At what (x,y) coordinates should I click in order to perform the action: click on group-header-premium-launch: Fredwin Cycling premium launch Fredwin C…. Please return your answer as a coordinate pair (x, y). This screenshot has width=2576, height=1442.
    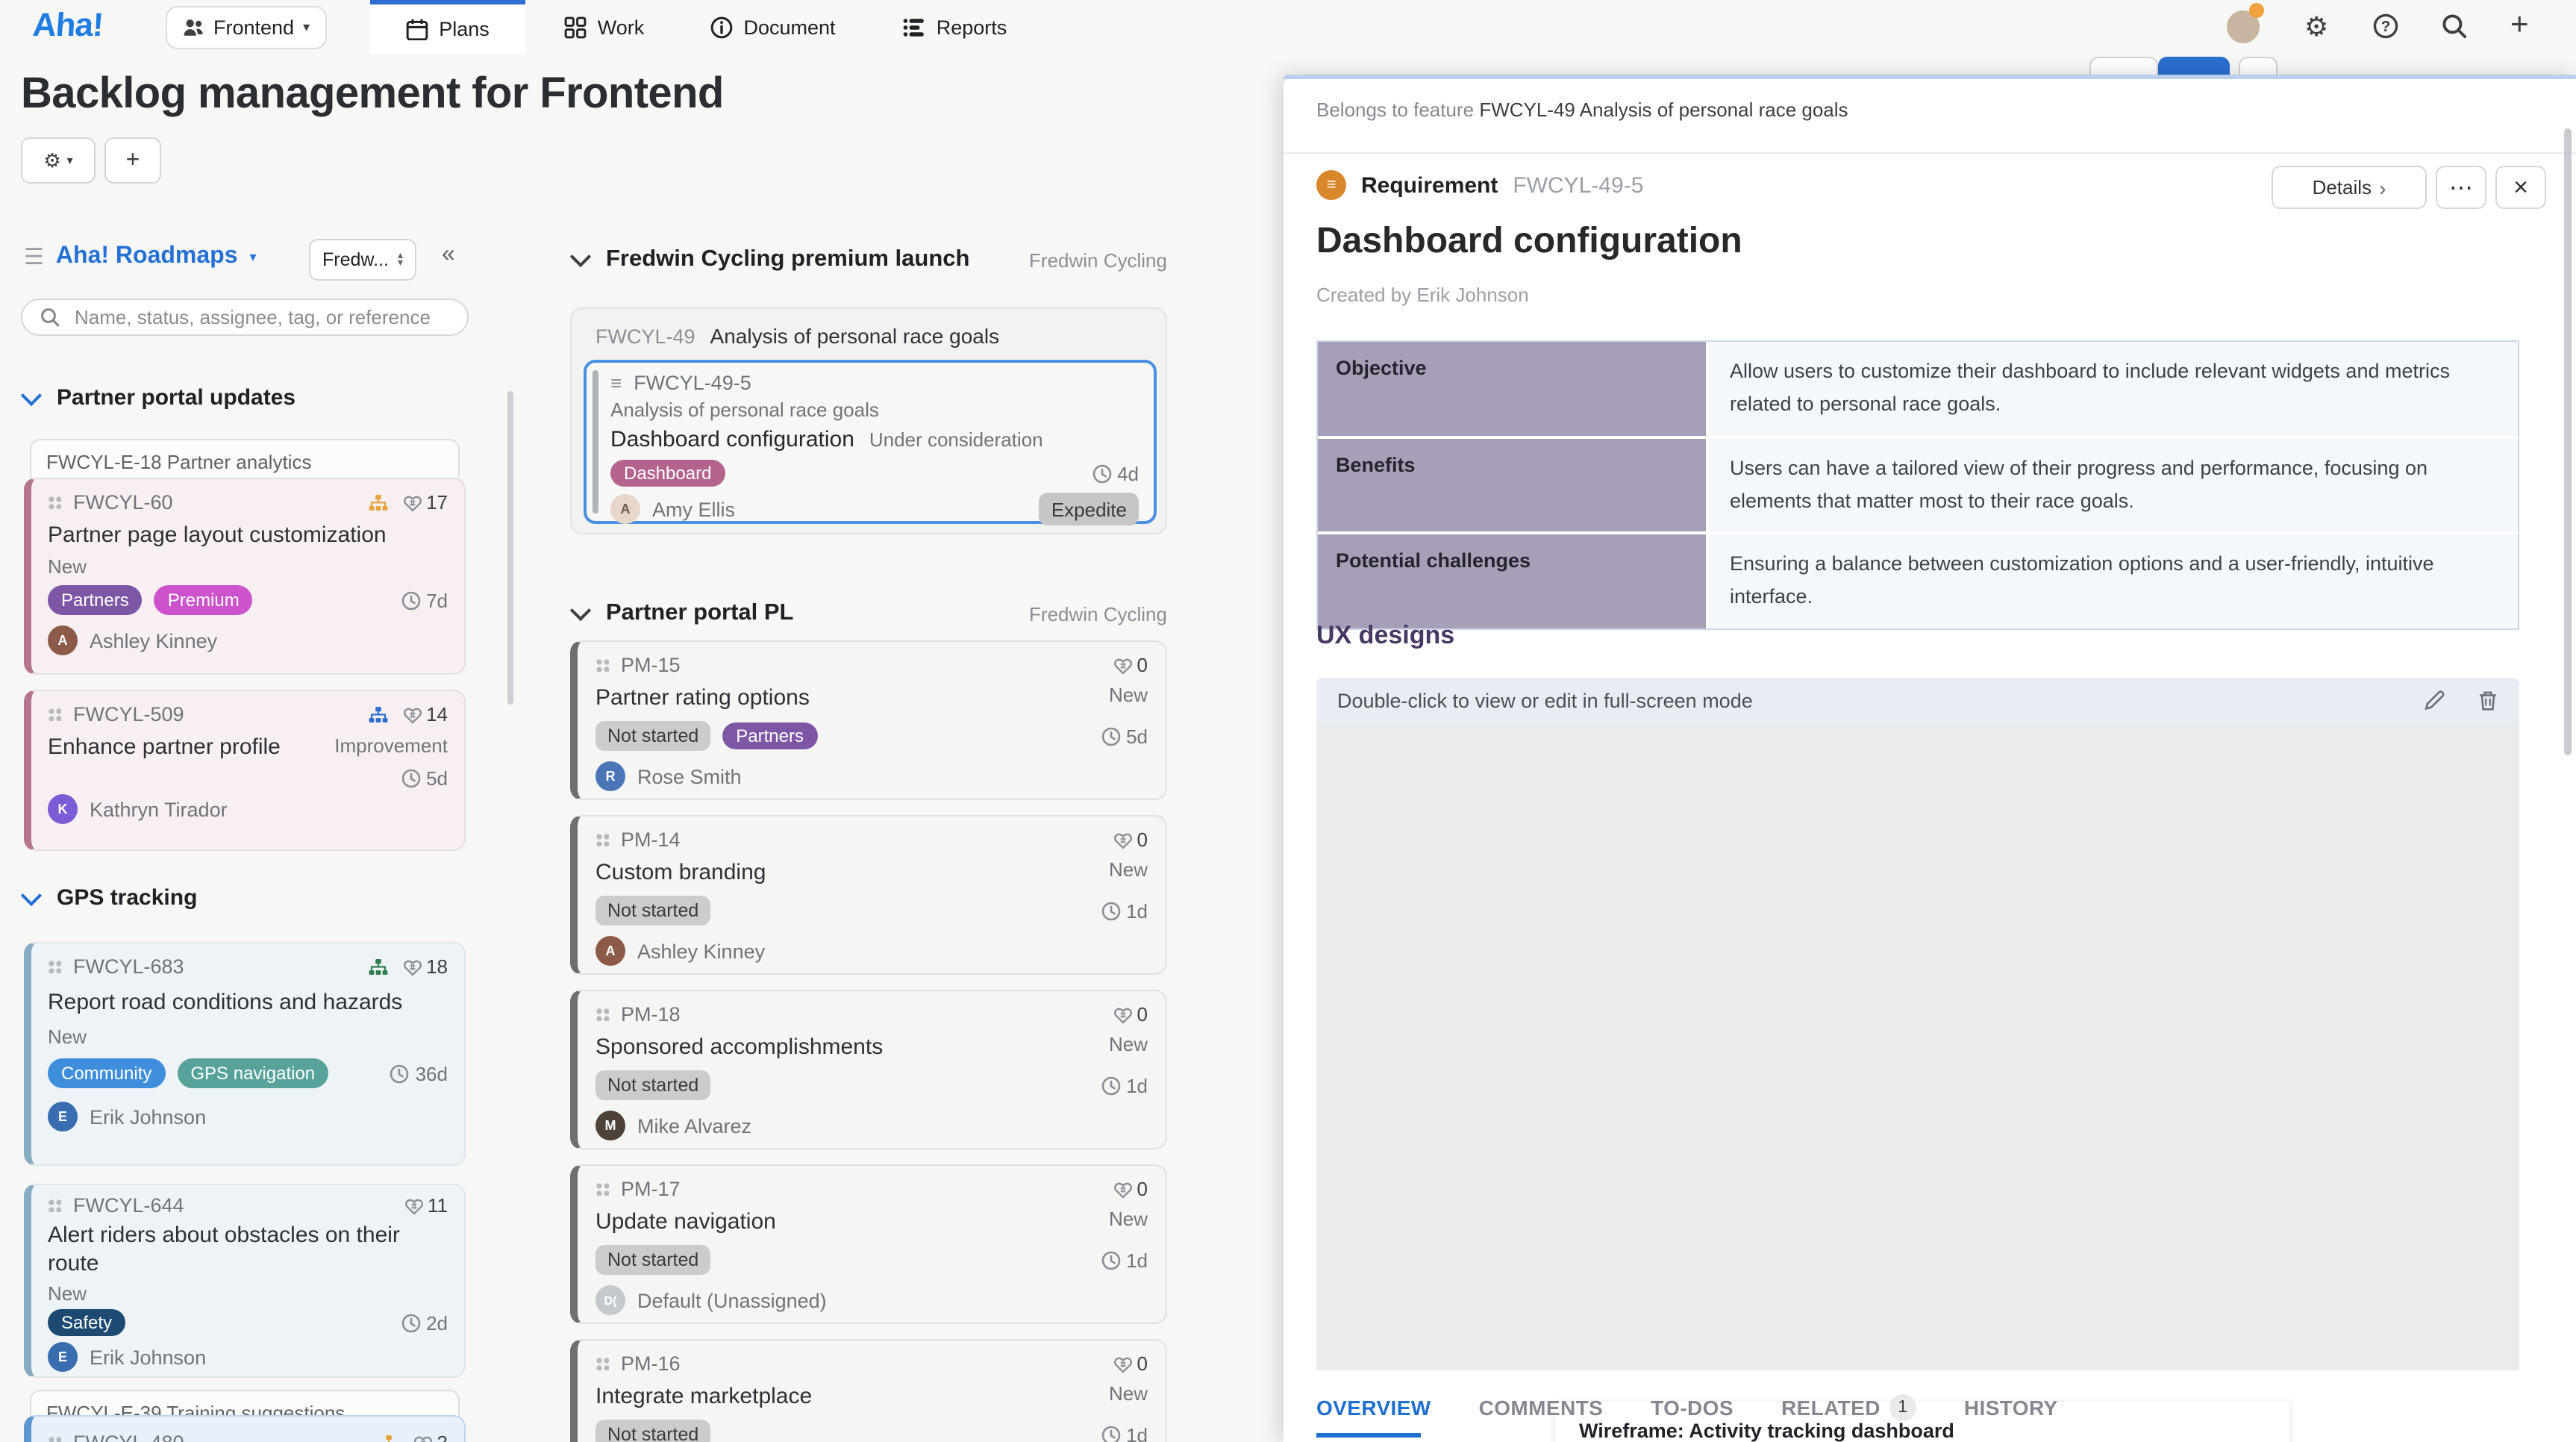
    Looking at the image, I should click on (868, 259).